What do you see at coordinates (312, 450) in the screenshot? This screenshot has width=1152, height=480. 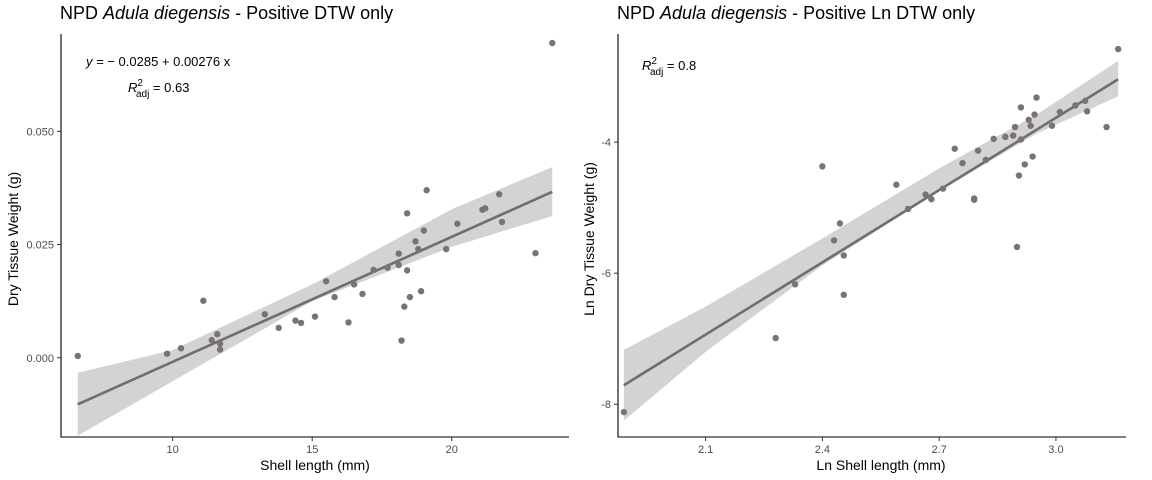 I see `x-tick-label: 15` at bounding box center [312, 450].